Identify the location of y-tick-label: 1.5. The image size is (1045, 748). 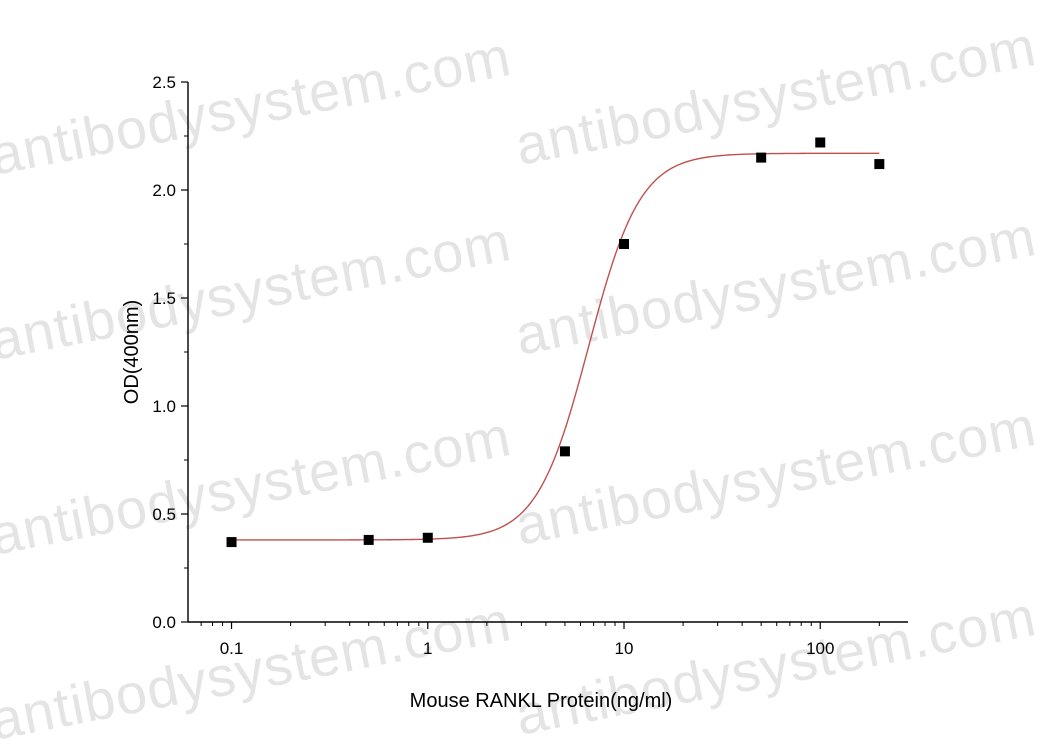
(164, 298).